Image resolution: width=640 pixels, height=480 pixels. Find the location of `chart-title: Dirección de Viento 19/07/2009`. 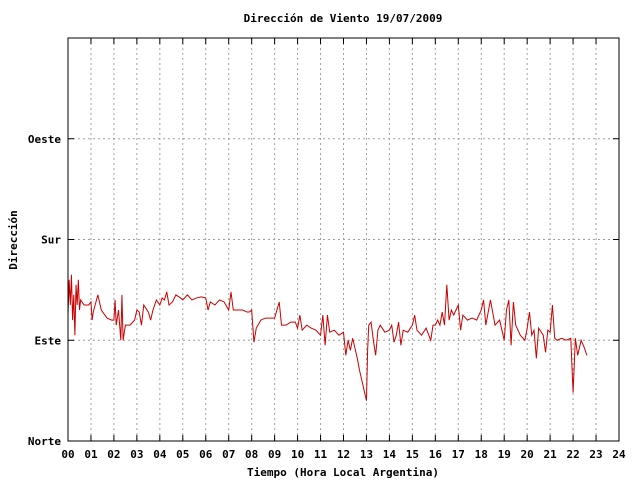

chart-title: Dirección de Viento 19/07/2009 is located at coordinates (343, 18).